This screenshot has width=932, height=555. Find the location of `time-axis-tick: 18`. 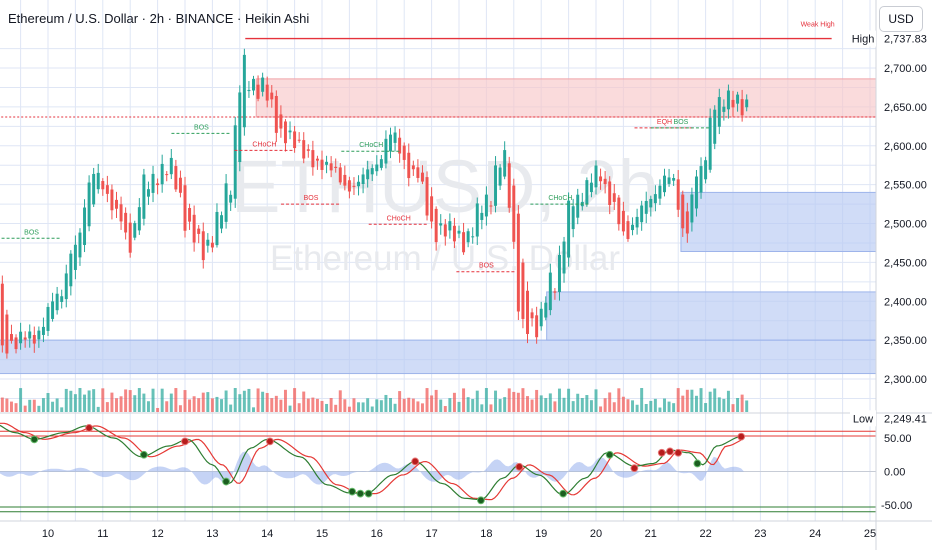

time-axis-tick: 18 is located at coordinates (486, 534).